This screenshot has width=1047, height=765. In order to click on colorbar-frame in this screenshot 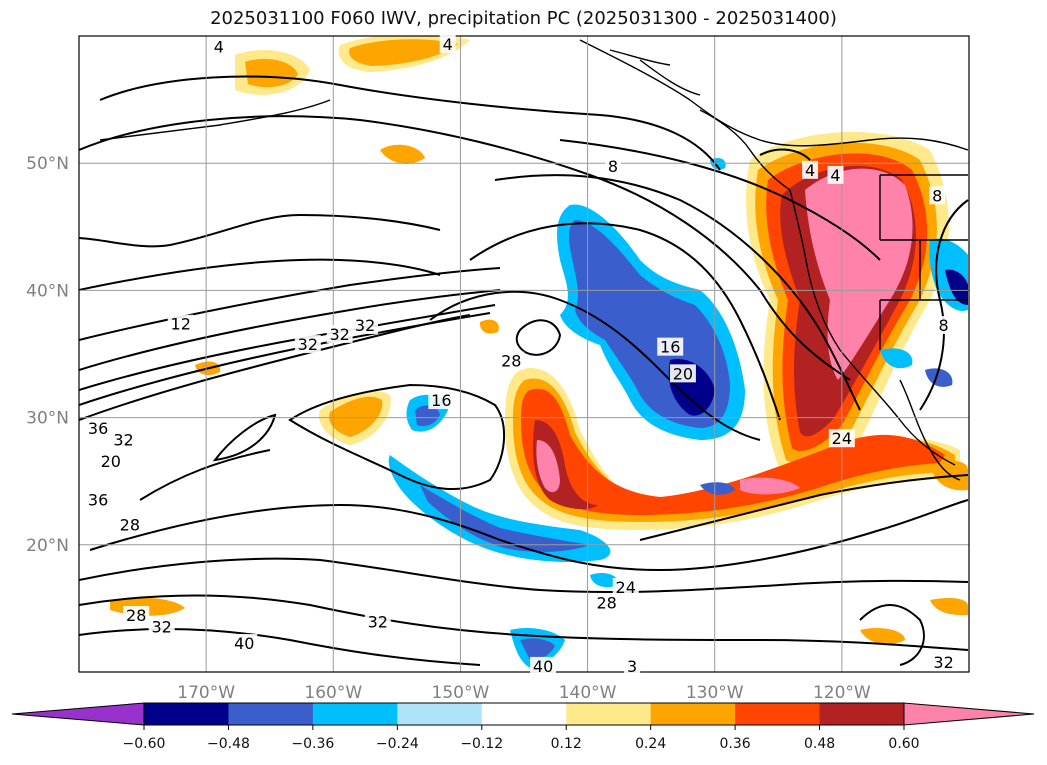, I will do `click(524, 714)`.